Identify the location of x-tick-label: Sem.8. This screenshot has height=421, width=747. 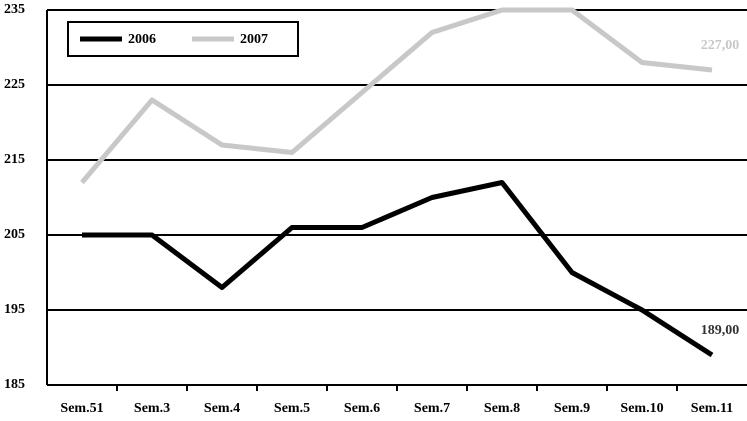
(502, 408).